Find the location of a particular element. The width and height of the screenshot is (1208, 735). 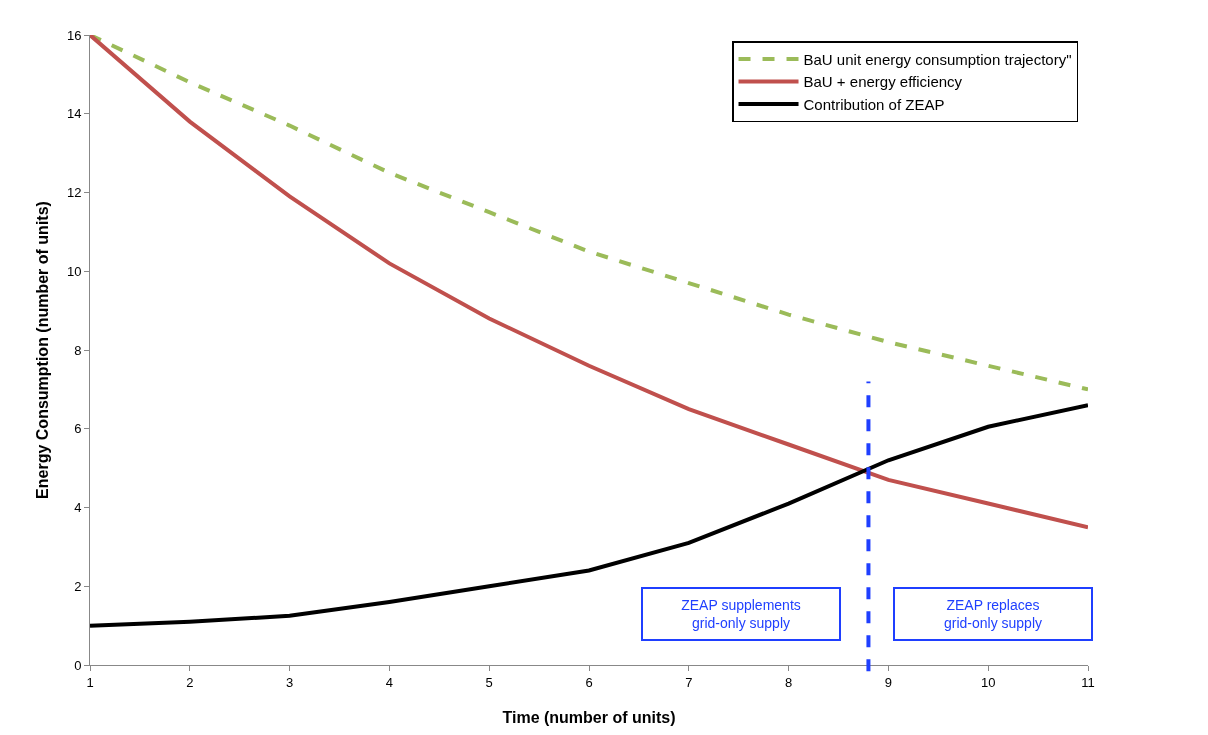

y-axis-title: Energy Consumption (number of units) is located at coordinates (42, 350).